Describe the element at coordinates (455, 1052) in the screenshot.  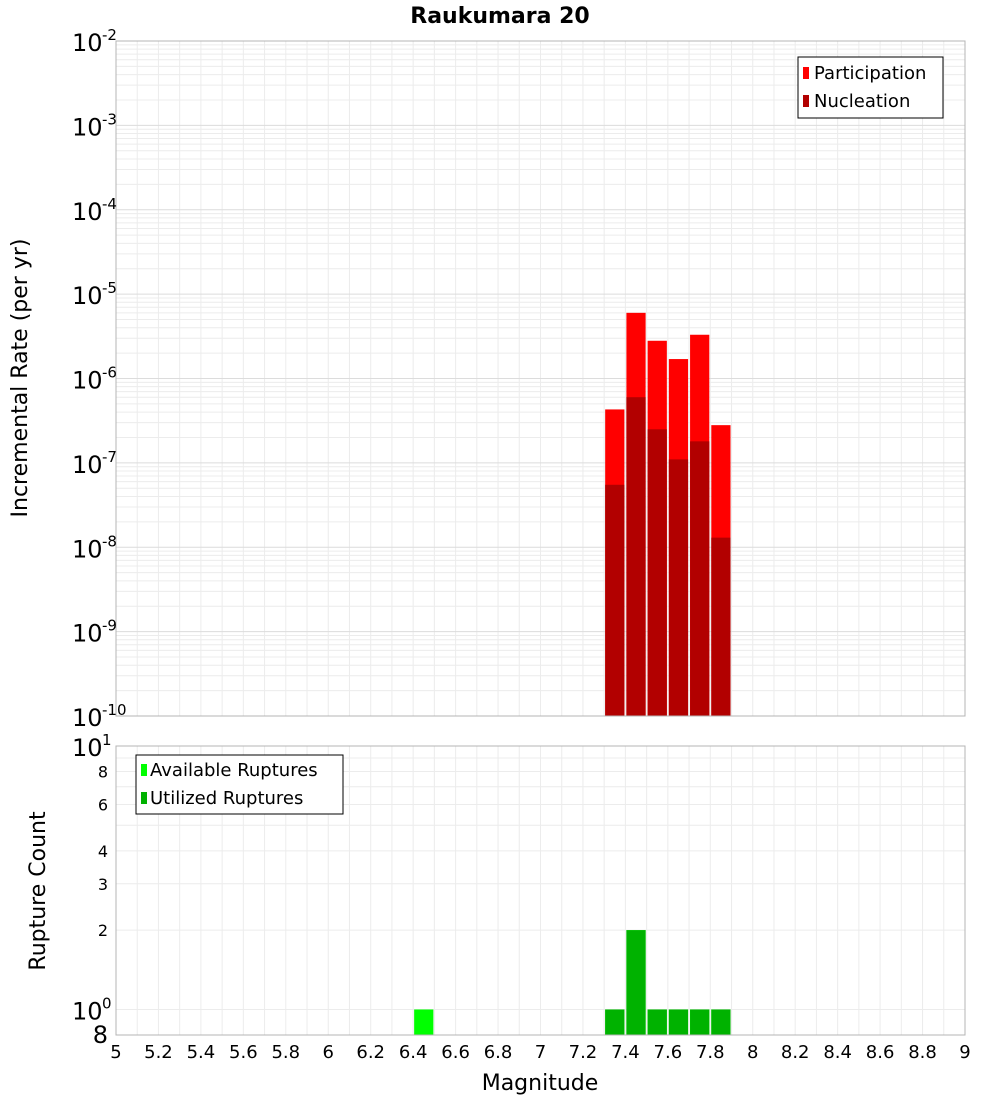
I see `x-tick-label: 6.6` at that location.